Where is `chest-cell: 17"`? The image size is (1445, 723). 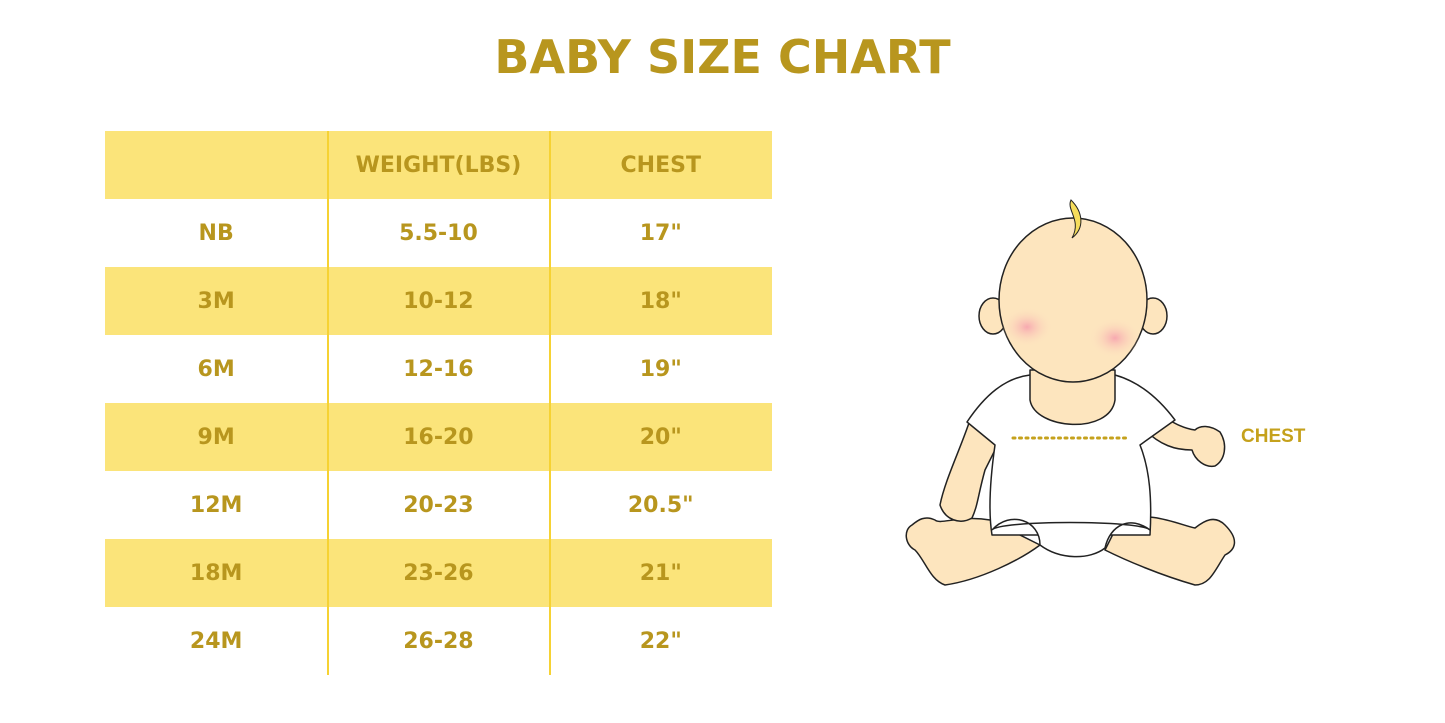
chest-cell: 17" is located at coordinates (660, 233).